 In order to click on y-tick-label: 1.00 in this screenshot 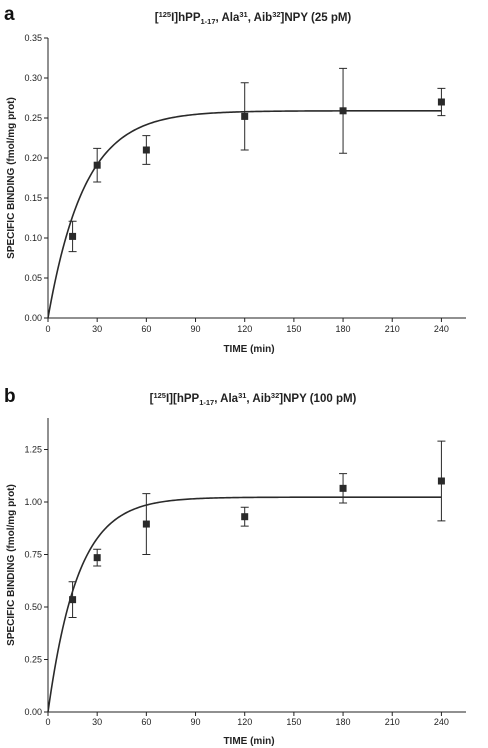, I will do `click(33, 502)`.